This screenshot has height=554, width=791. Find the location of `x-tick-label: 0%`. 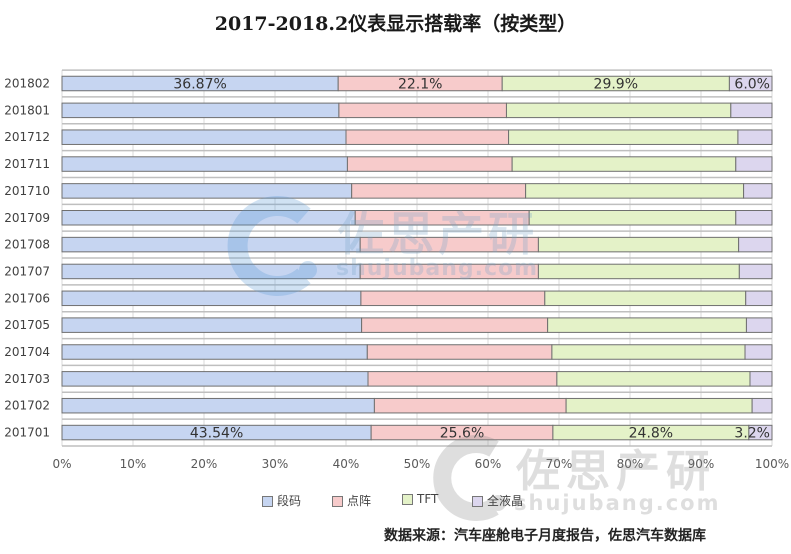

x-tick-label: 0% is located at coordinates (61, 464).